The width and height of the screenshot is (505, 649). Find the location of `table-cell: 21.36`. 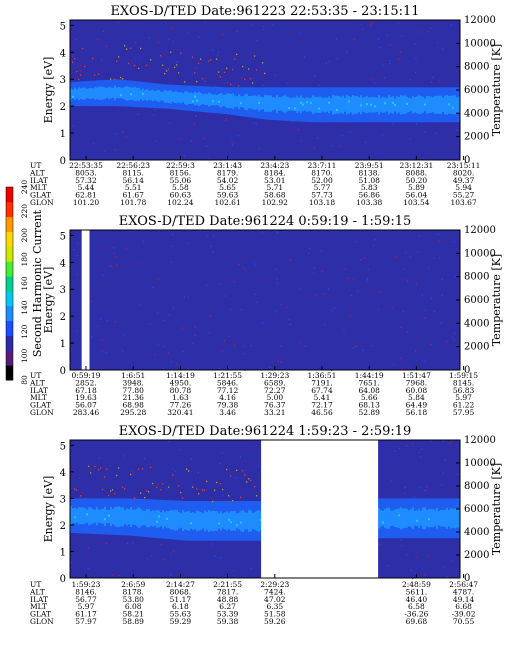

table-cell: 21.36 is located at coordinates (133, 397).